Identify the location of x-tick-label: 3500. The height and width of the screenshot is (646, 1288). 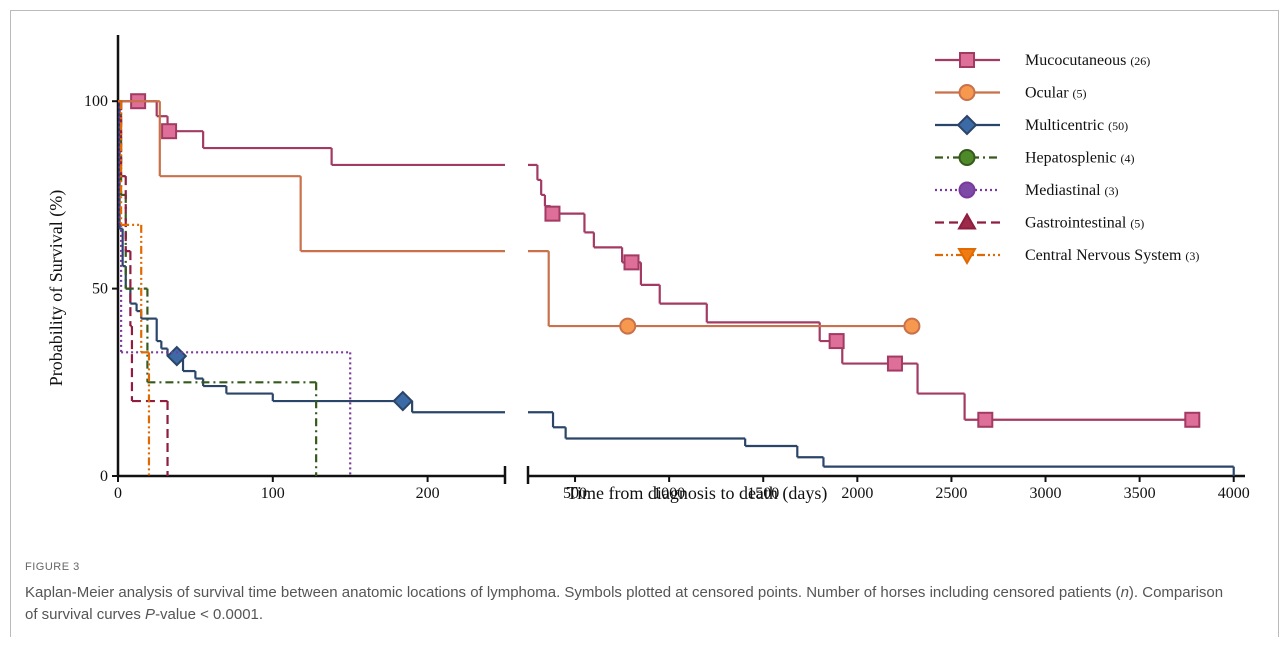
(1140, 493).